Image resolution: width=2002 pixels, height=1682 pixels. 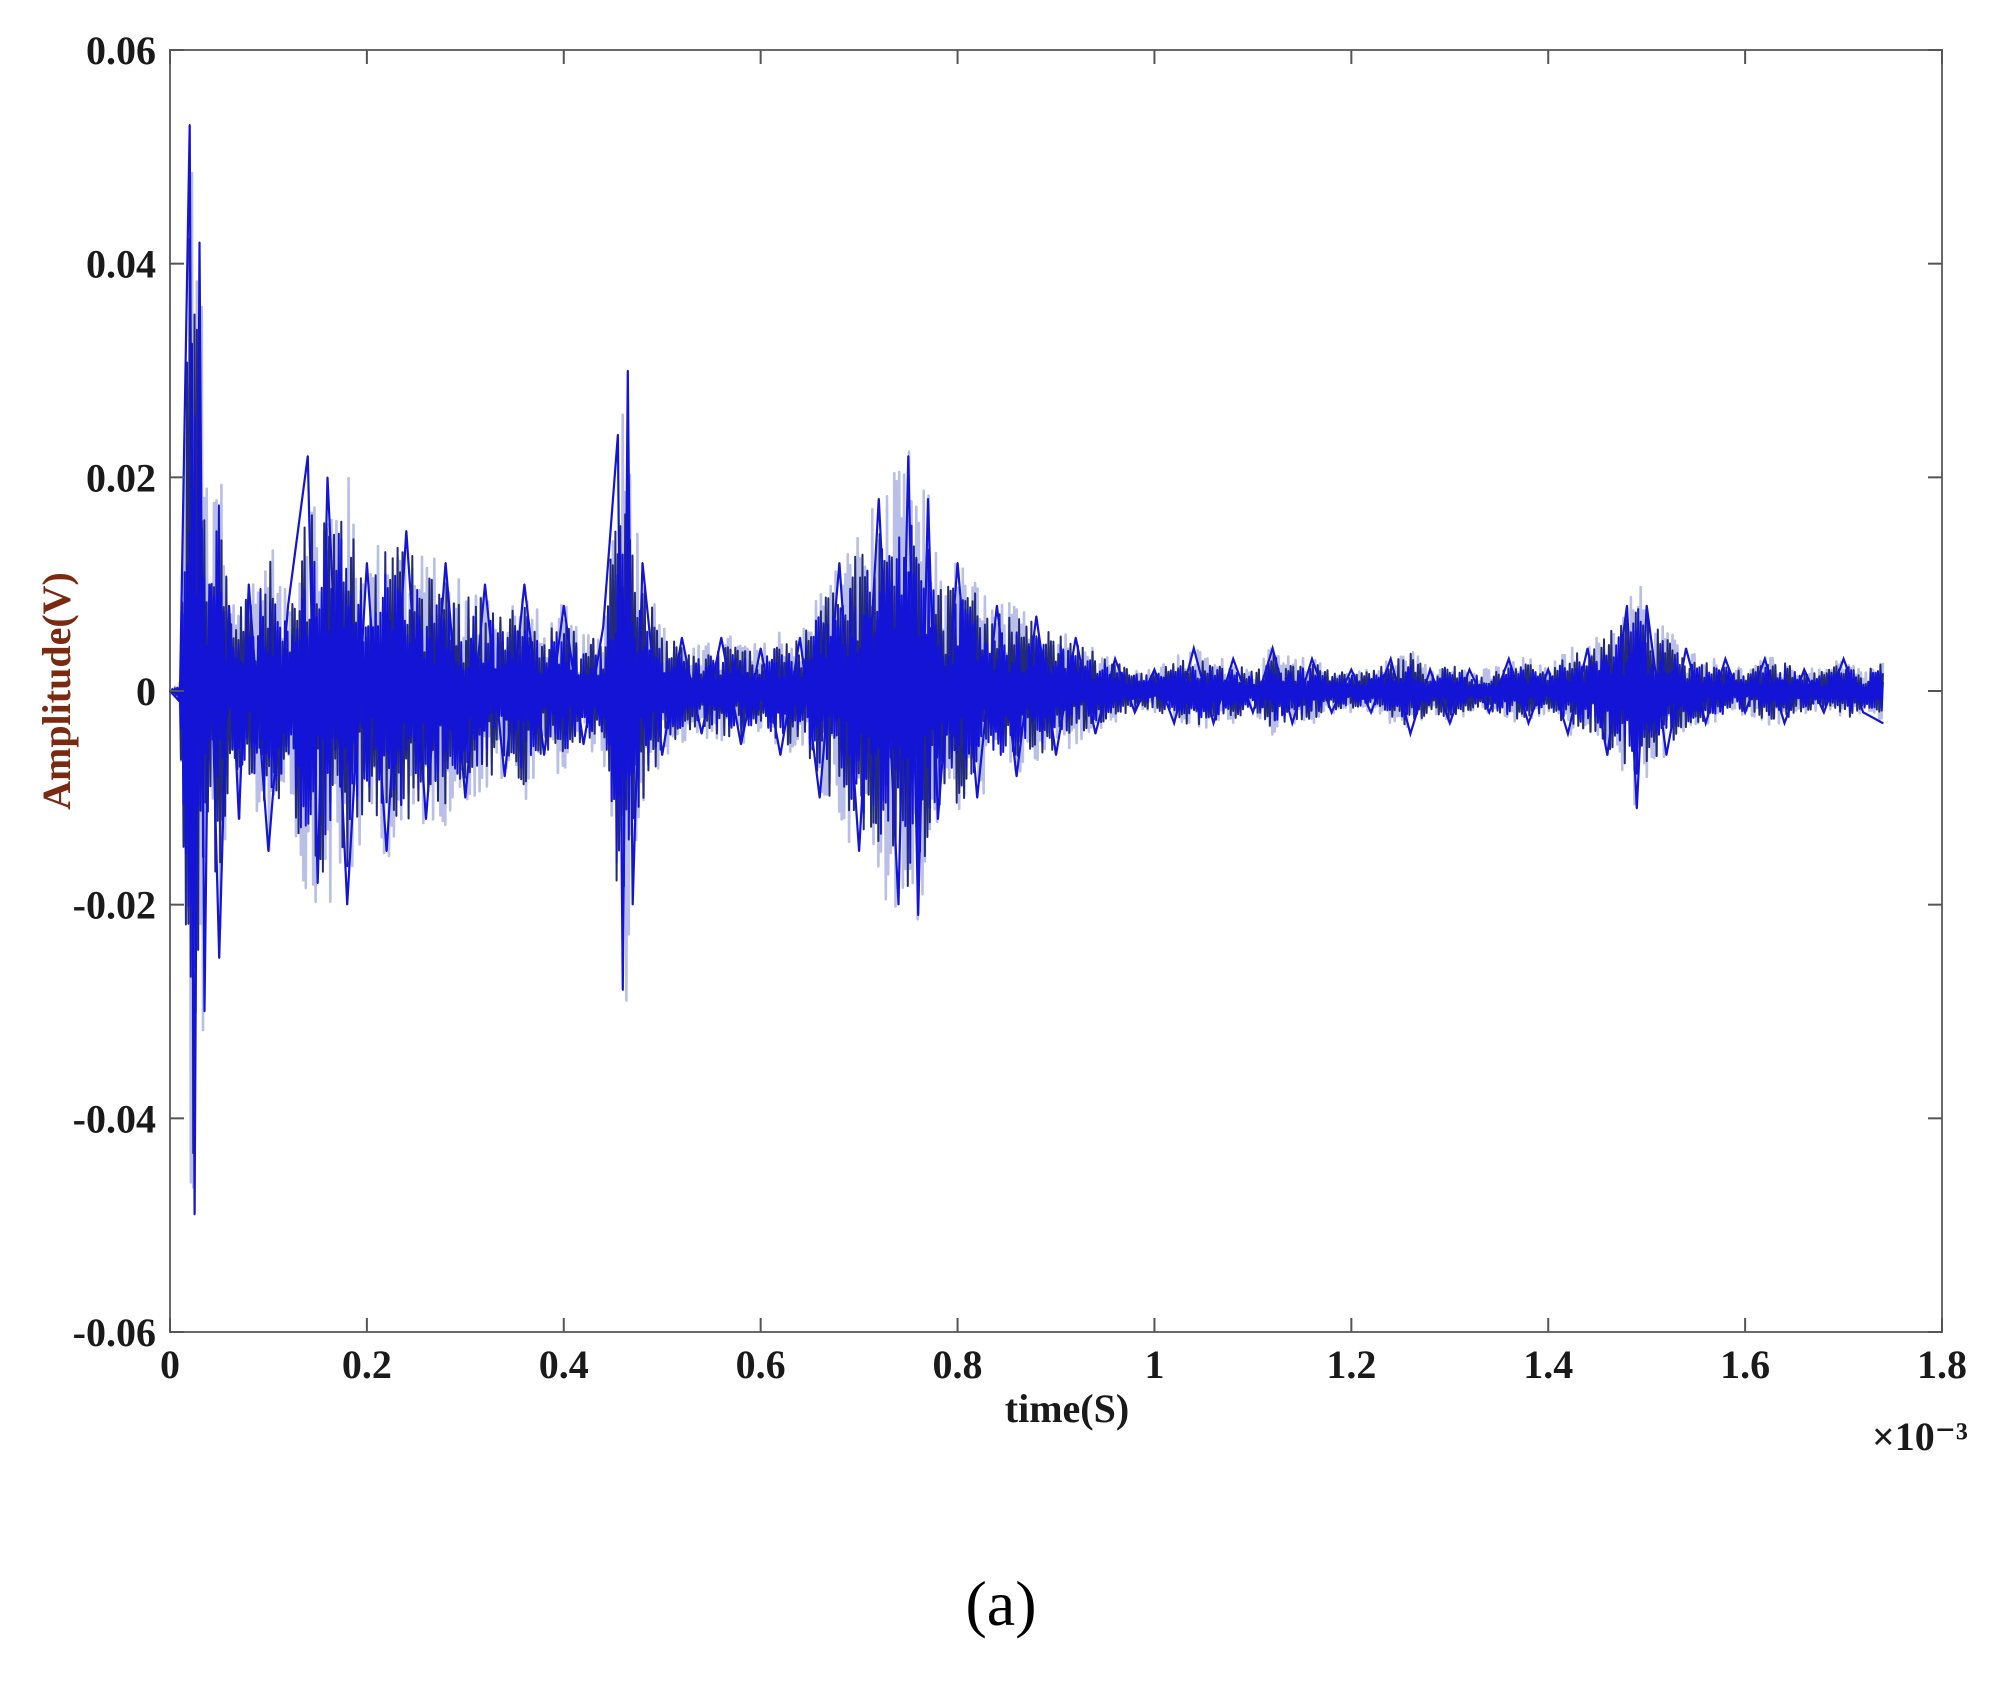 I want to click on y-tick-label: 0.06, so click(x=121, y=50).